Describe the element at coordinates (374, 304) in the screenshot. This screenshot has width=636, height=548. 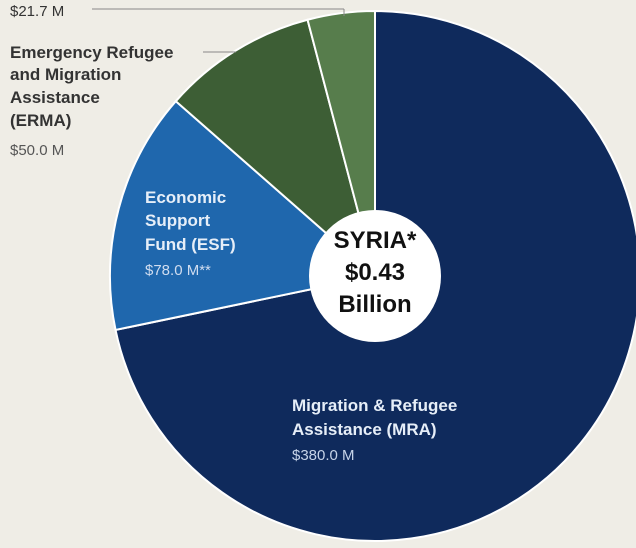
I see `center-label-line: Billion` at that location.